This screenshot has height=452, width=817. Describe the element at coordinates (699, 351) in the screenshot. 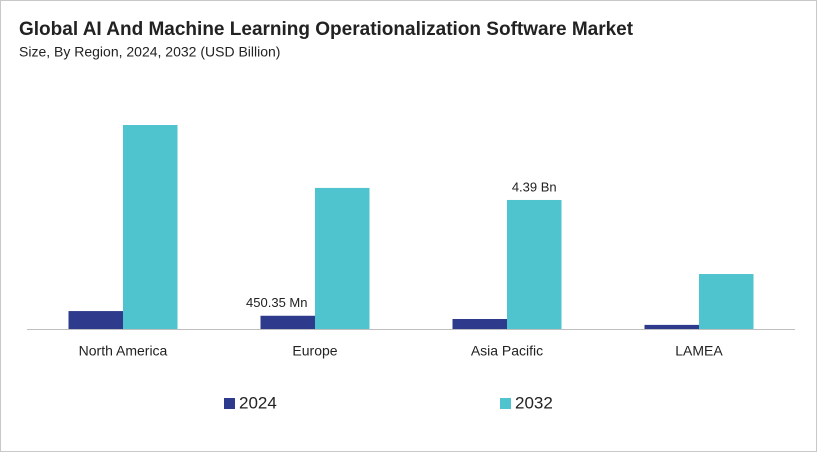

I see `x-tick-label: LAMEA` at that location.